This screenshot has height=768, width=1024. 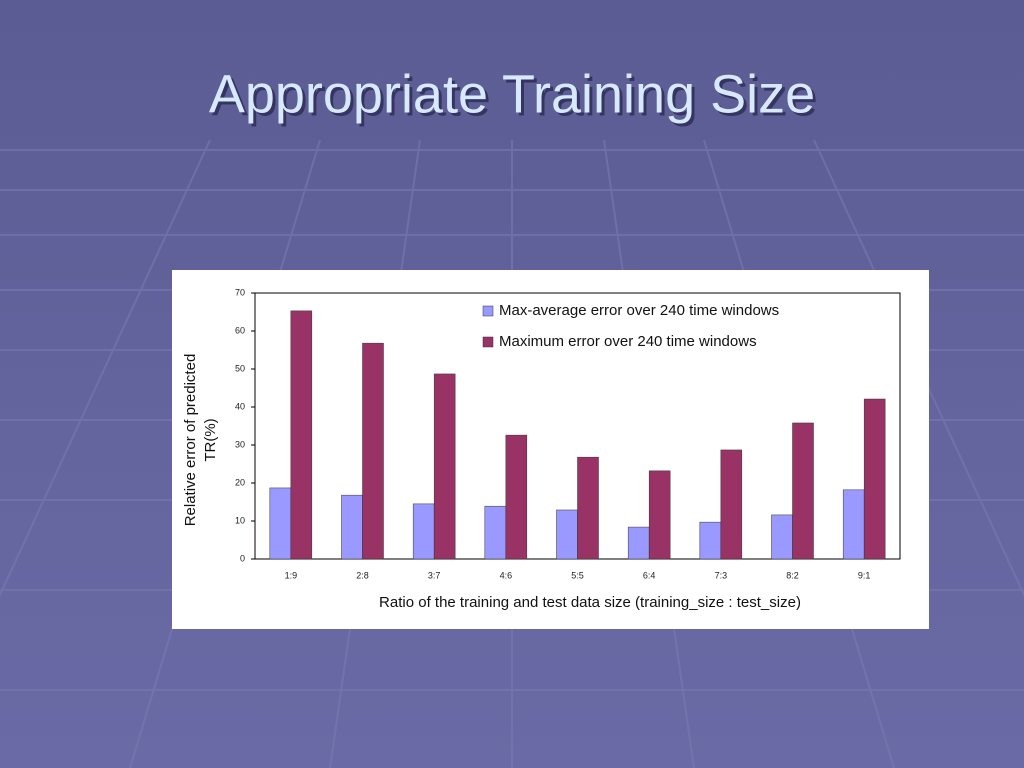 What do you see at coordinates (792, 575) in the screenshot?
I see `x-tick-label: 8:2` at bounding box center [792, 575].